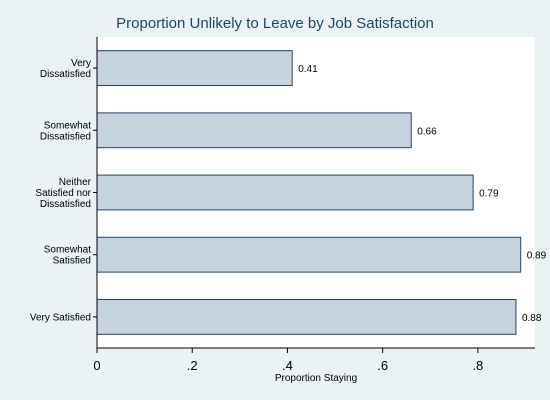  I want to click on category-label-2: Neither Satisfied nor Dissatisfied, so click(63, 193).